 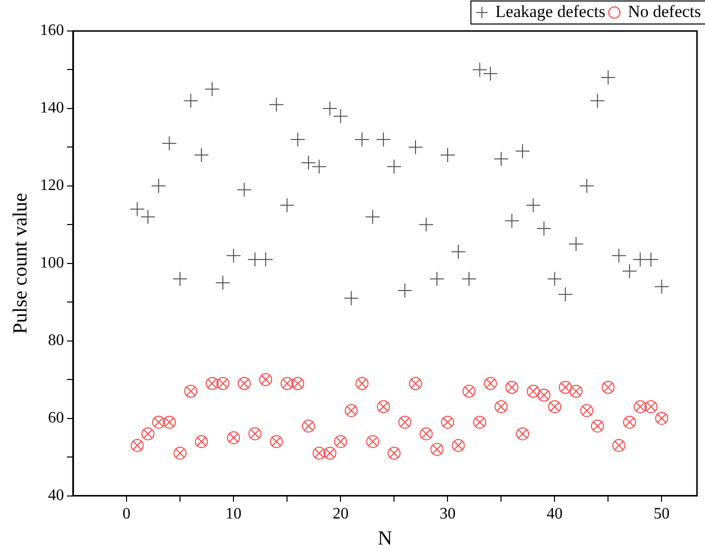 What do you see at coordinates (56, 418) in the screenshot?
I see `y-tick-label: 60` at bounding box center [56, 418].